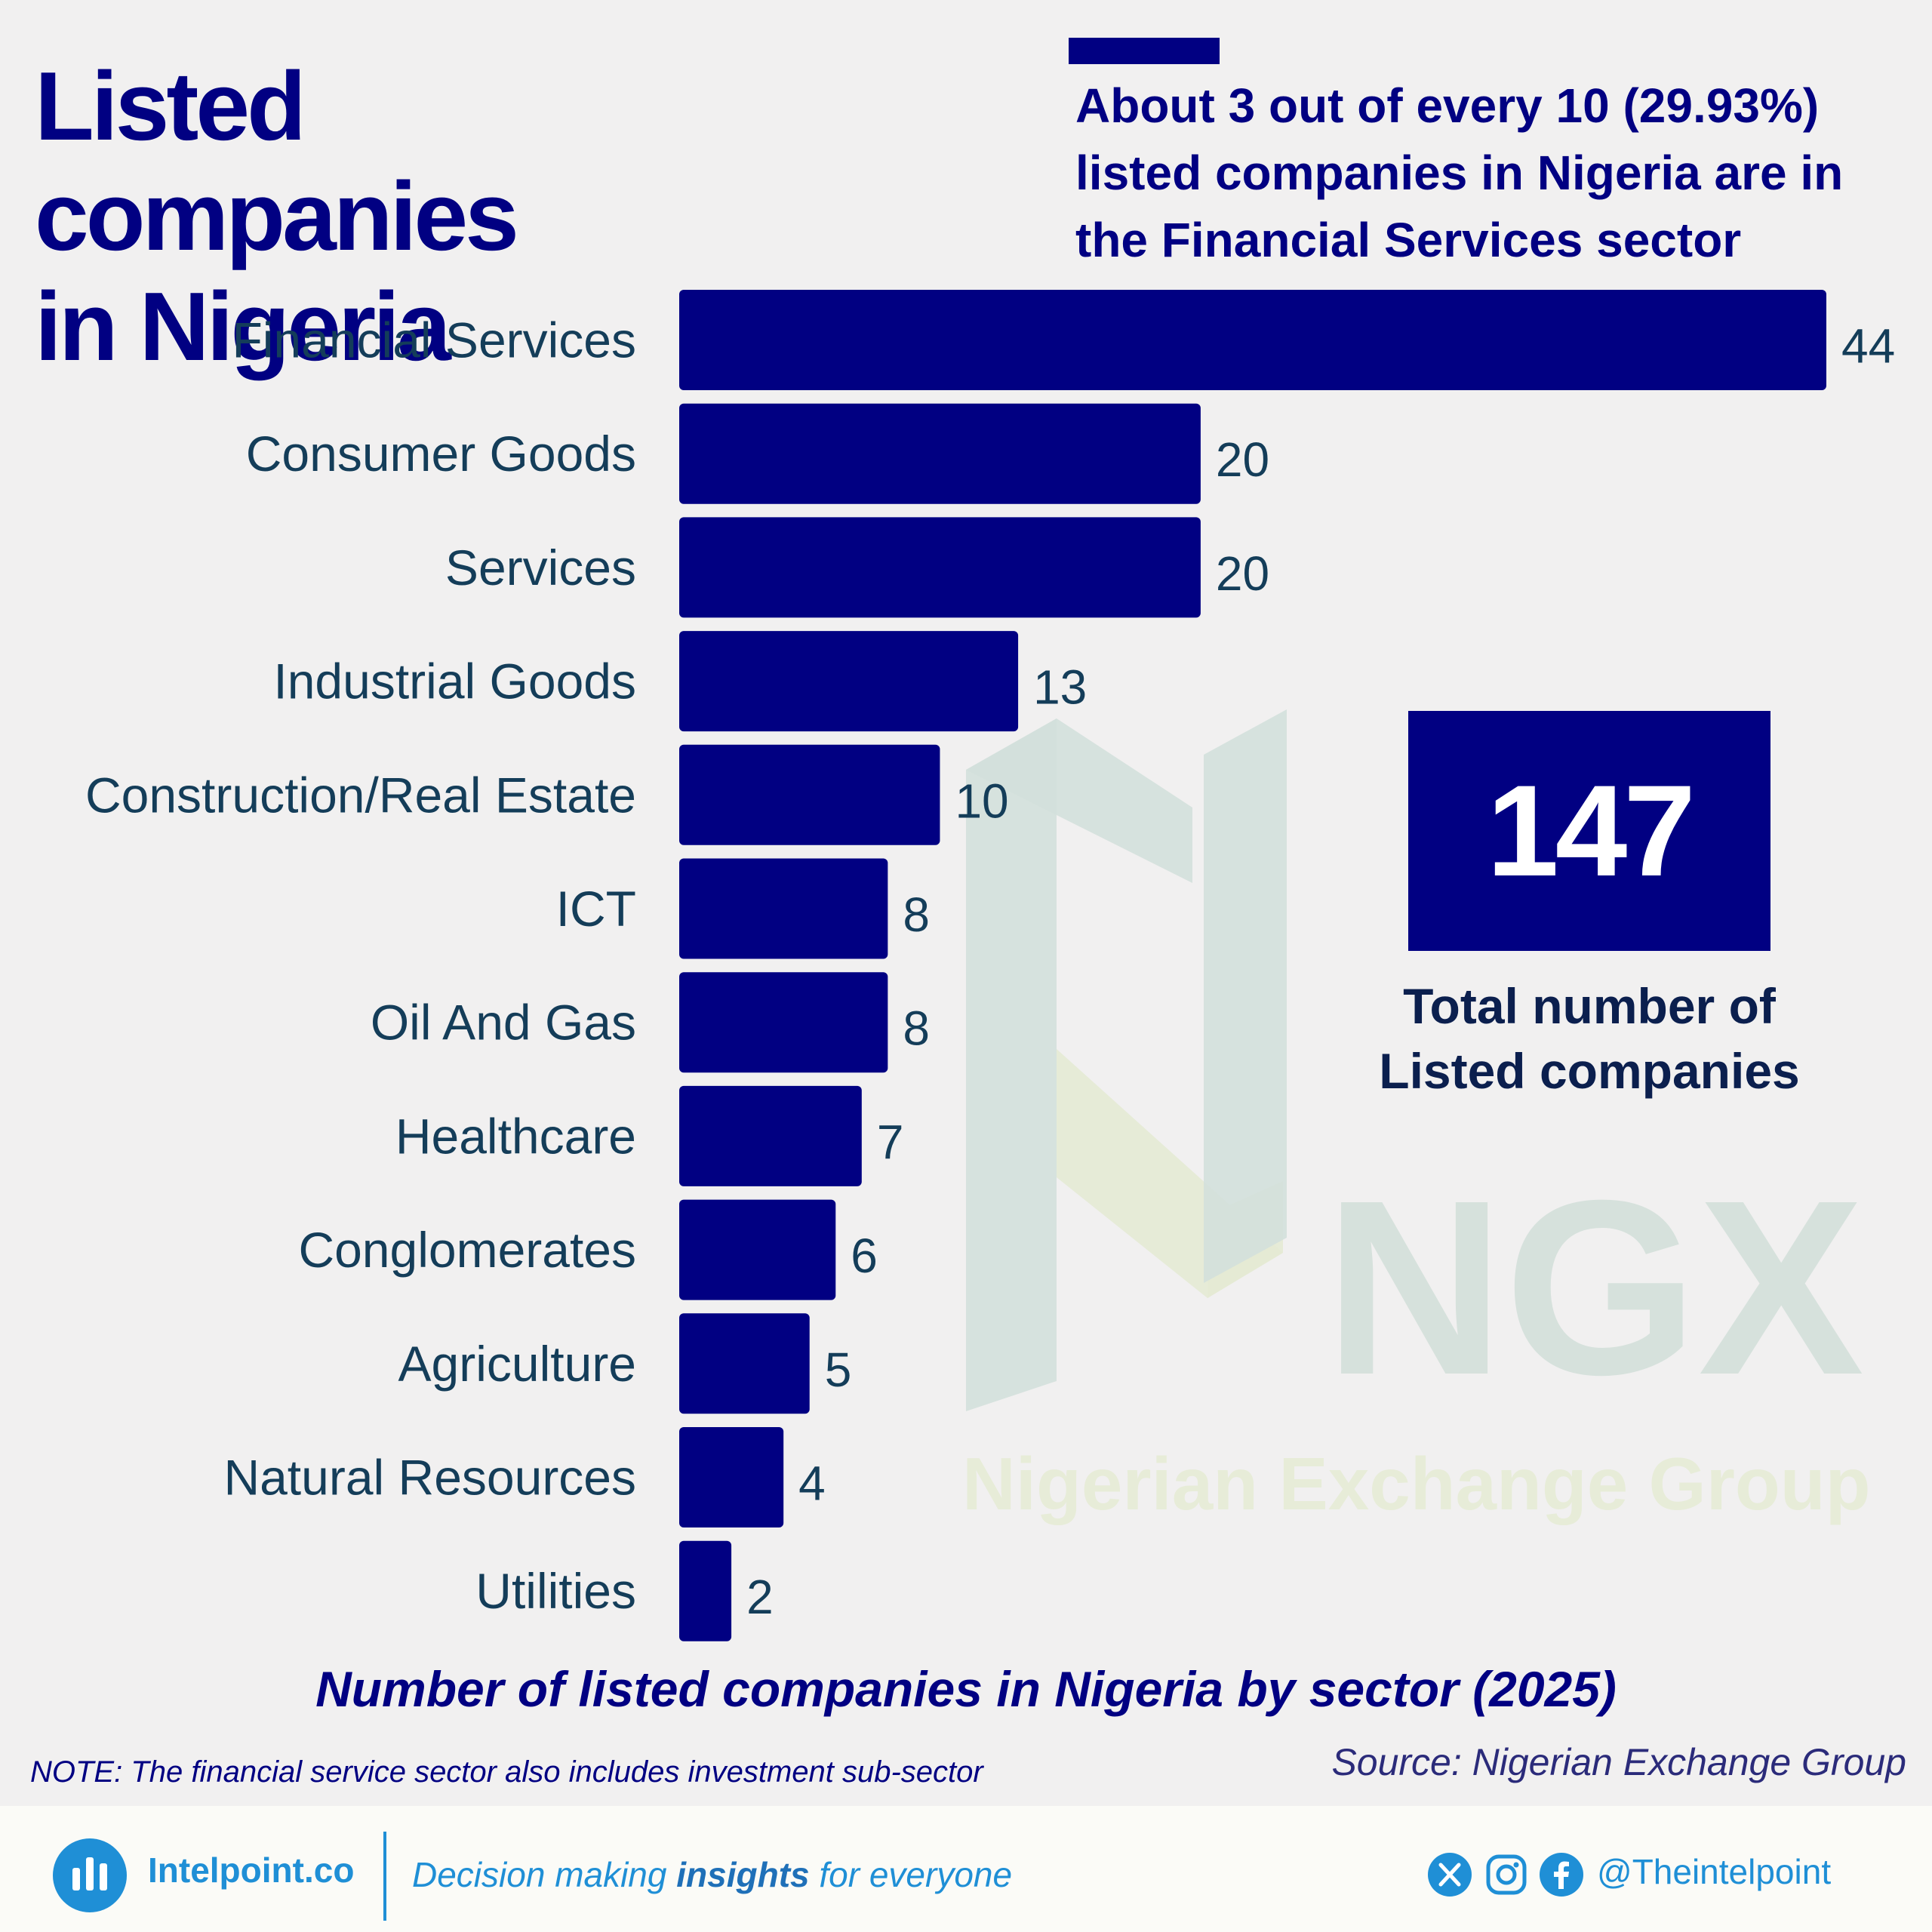 The height and width of the screenshot is (1932, 1932). I want to click on value-label-ict: 8, so click(916, 915).